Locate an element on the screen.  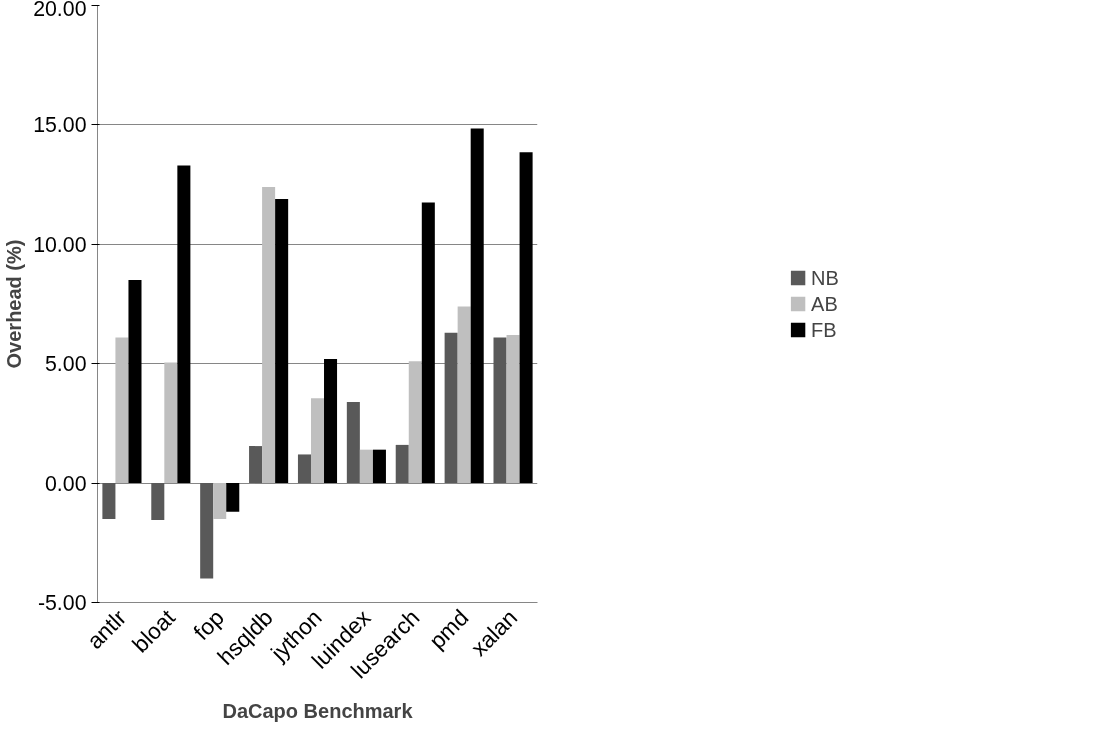
y-tick-label: -5.00 is located at coordinates (62, 603).